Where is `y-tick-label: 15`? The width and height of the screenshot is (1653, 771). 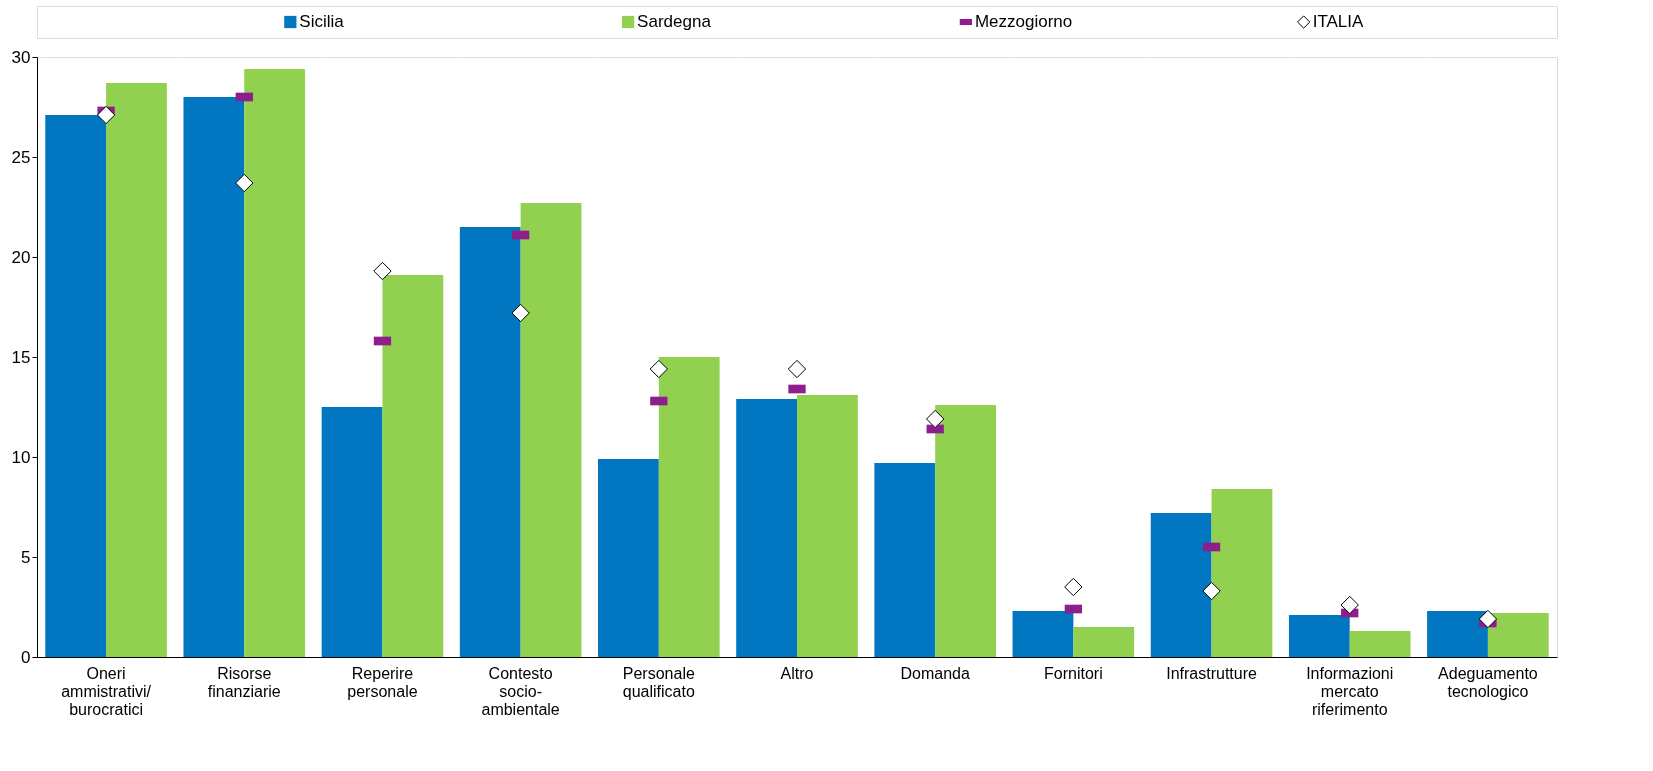 y-tick-label: 15 is located at coordinates (21, 357).